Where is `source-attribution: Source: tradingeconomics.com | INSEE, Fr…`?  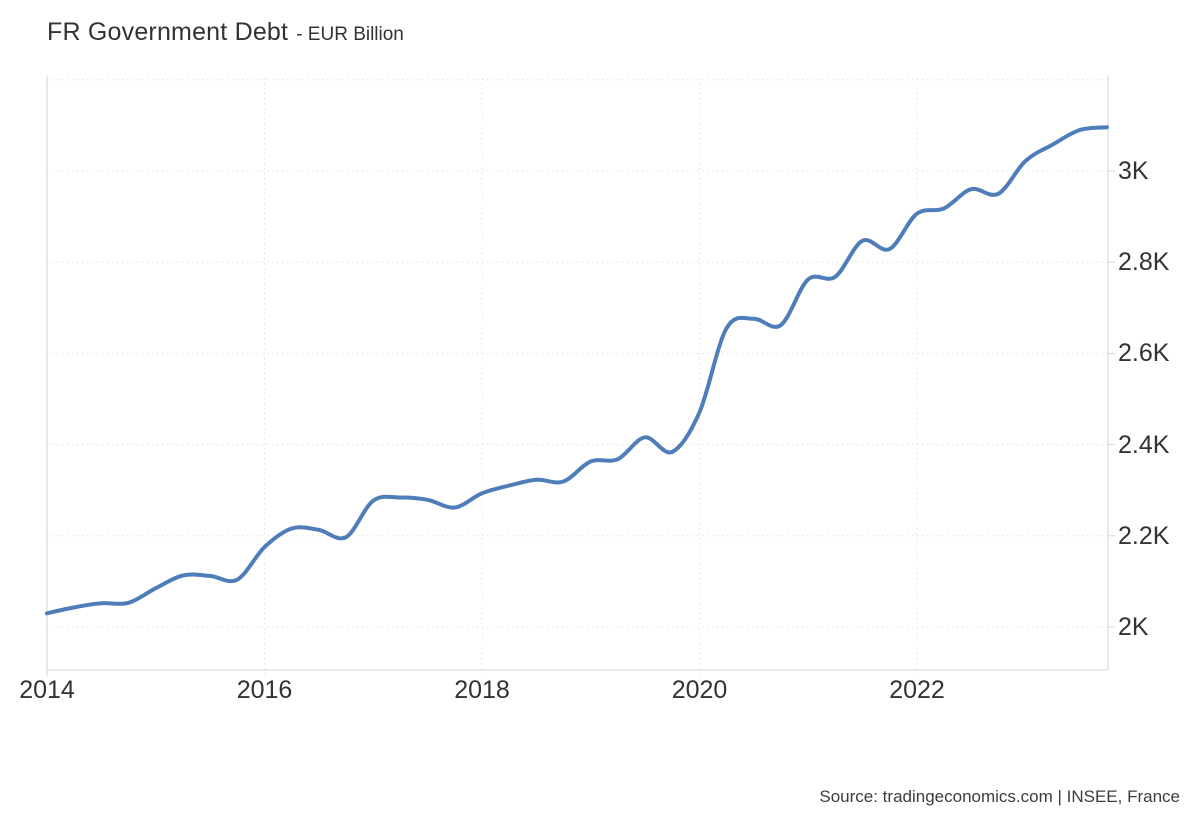 source-attribution: Source: tradingeconomics.com | INSEE, Fr… is located at coordinates (999, 796).